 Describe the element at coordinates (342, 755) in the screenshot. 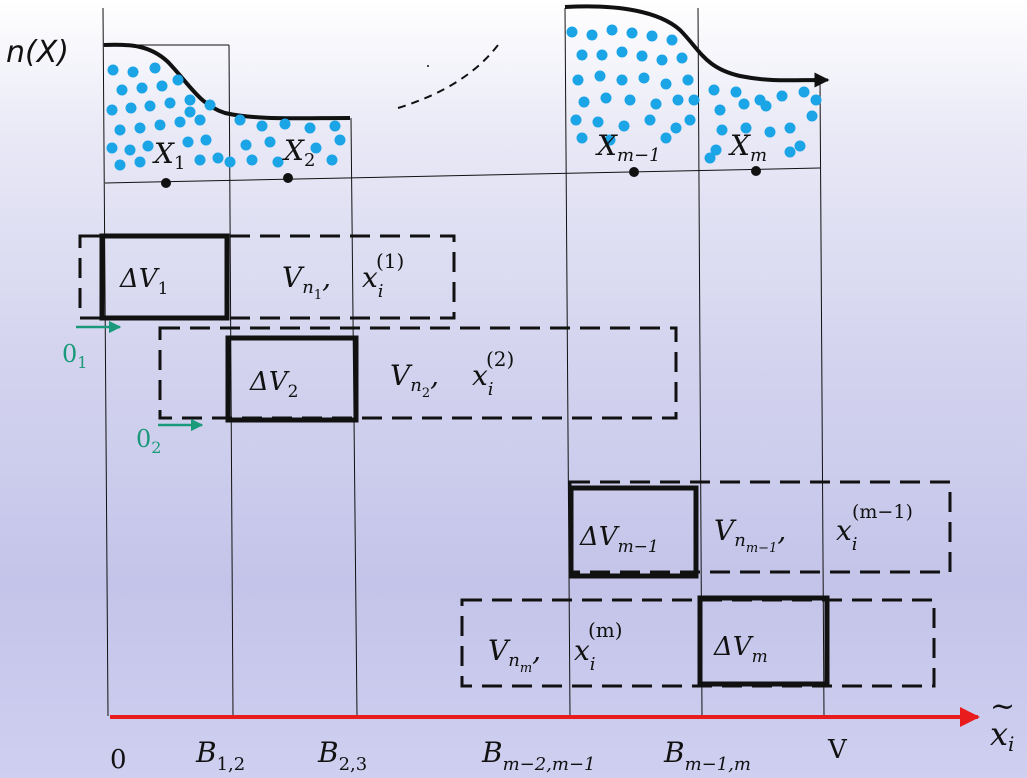

I see `tick-label-b23: B2,3` at that location.